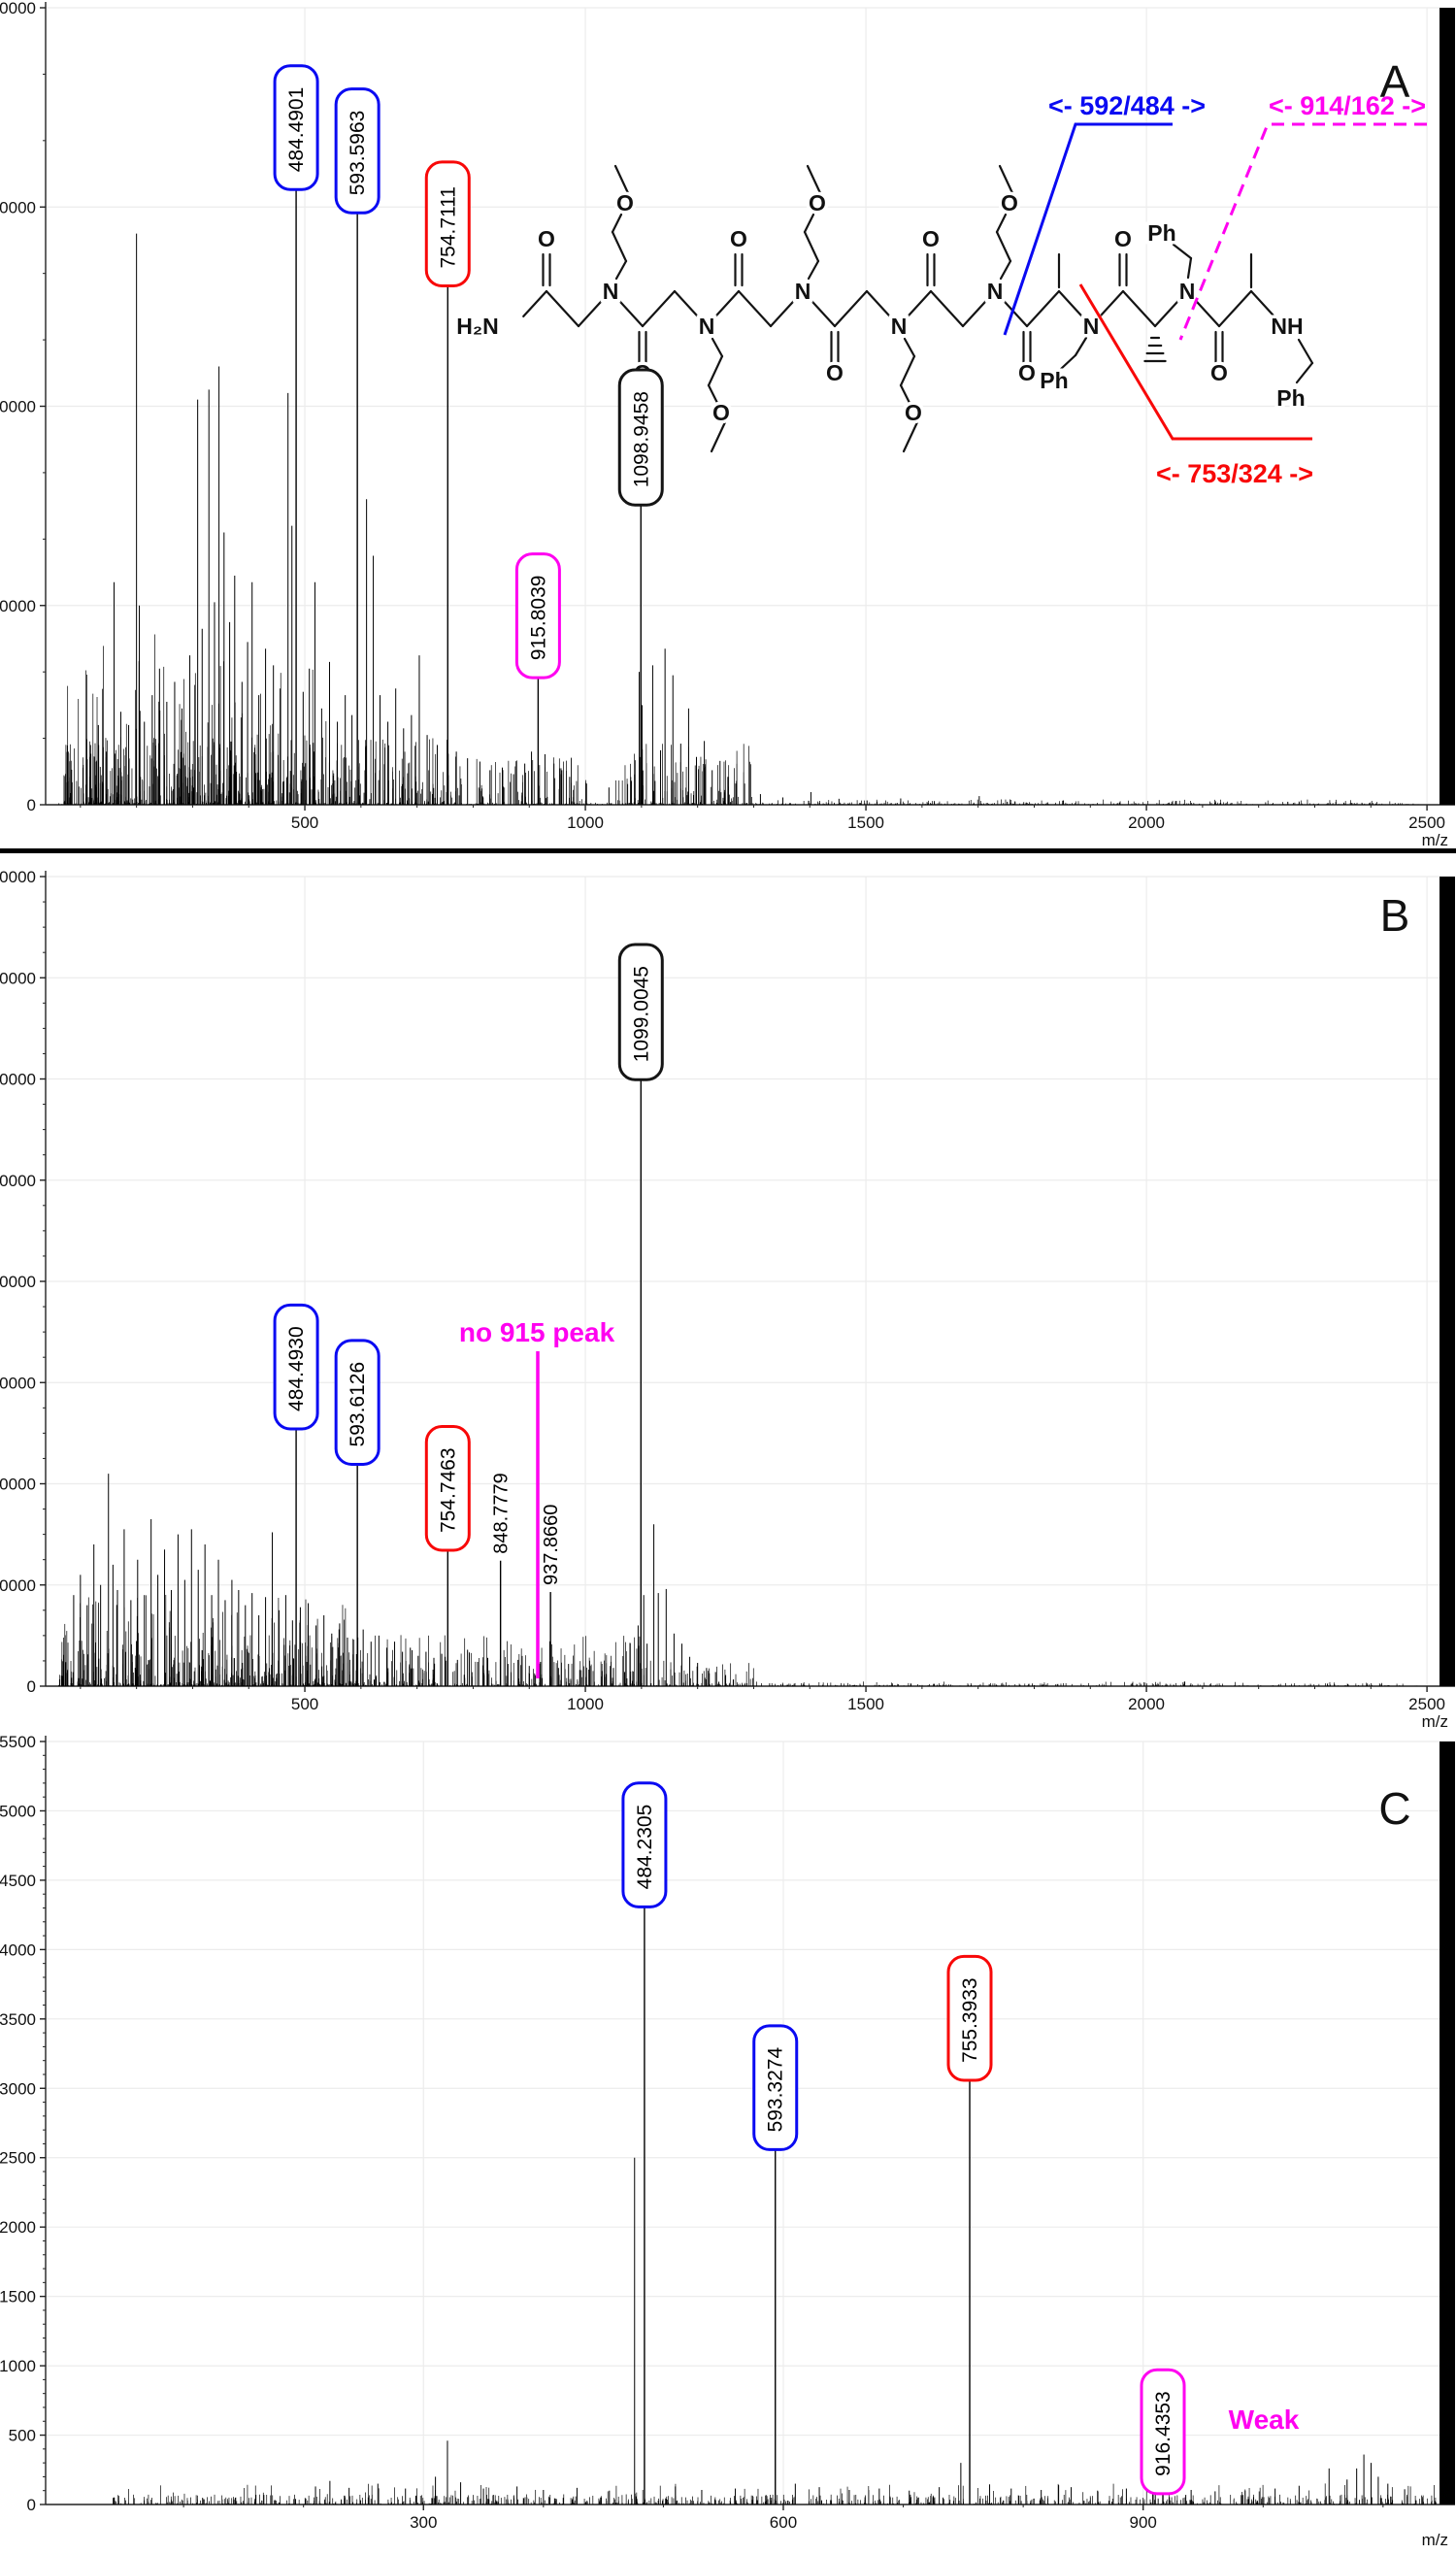 The height and width of the screenshot is (2554, 1456). I want to click on svg-text: 484.2305, so click(645, 1847).